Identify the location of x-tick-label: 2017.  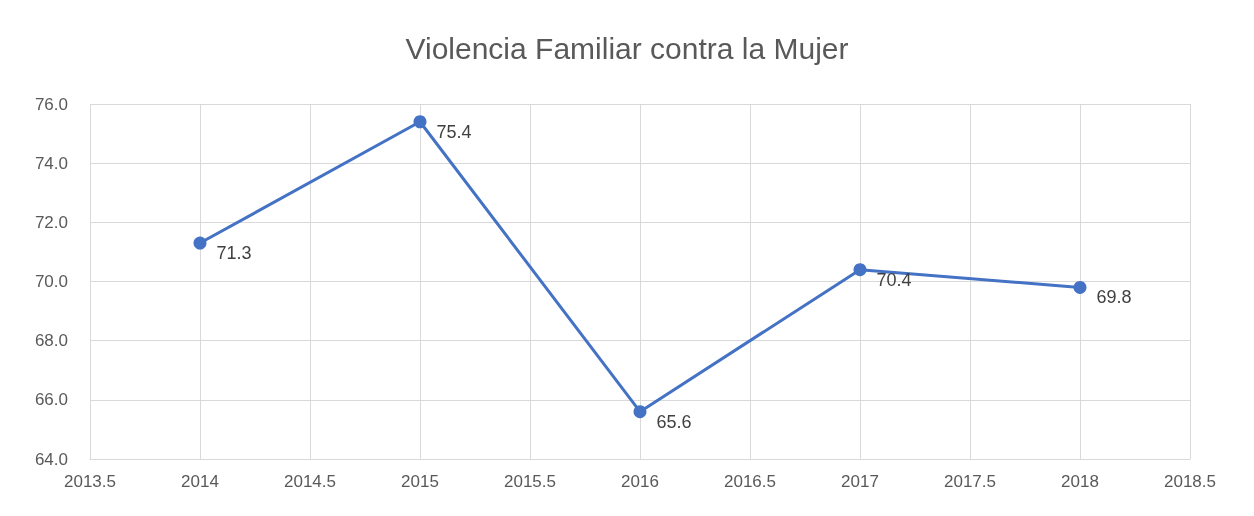
(860, 481).